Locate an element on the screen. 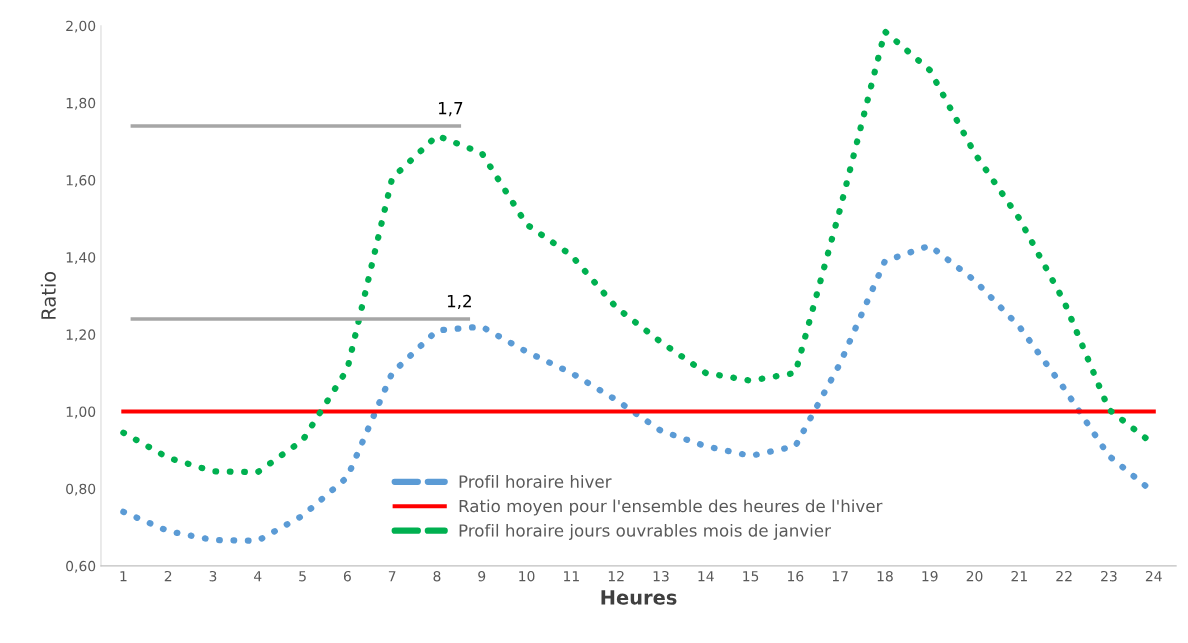 The image size is (1188, 643). x-tick-label: 23 is located at coordinates (1109, 576).